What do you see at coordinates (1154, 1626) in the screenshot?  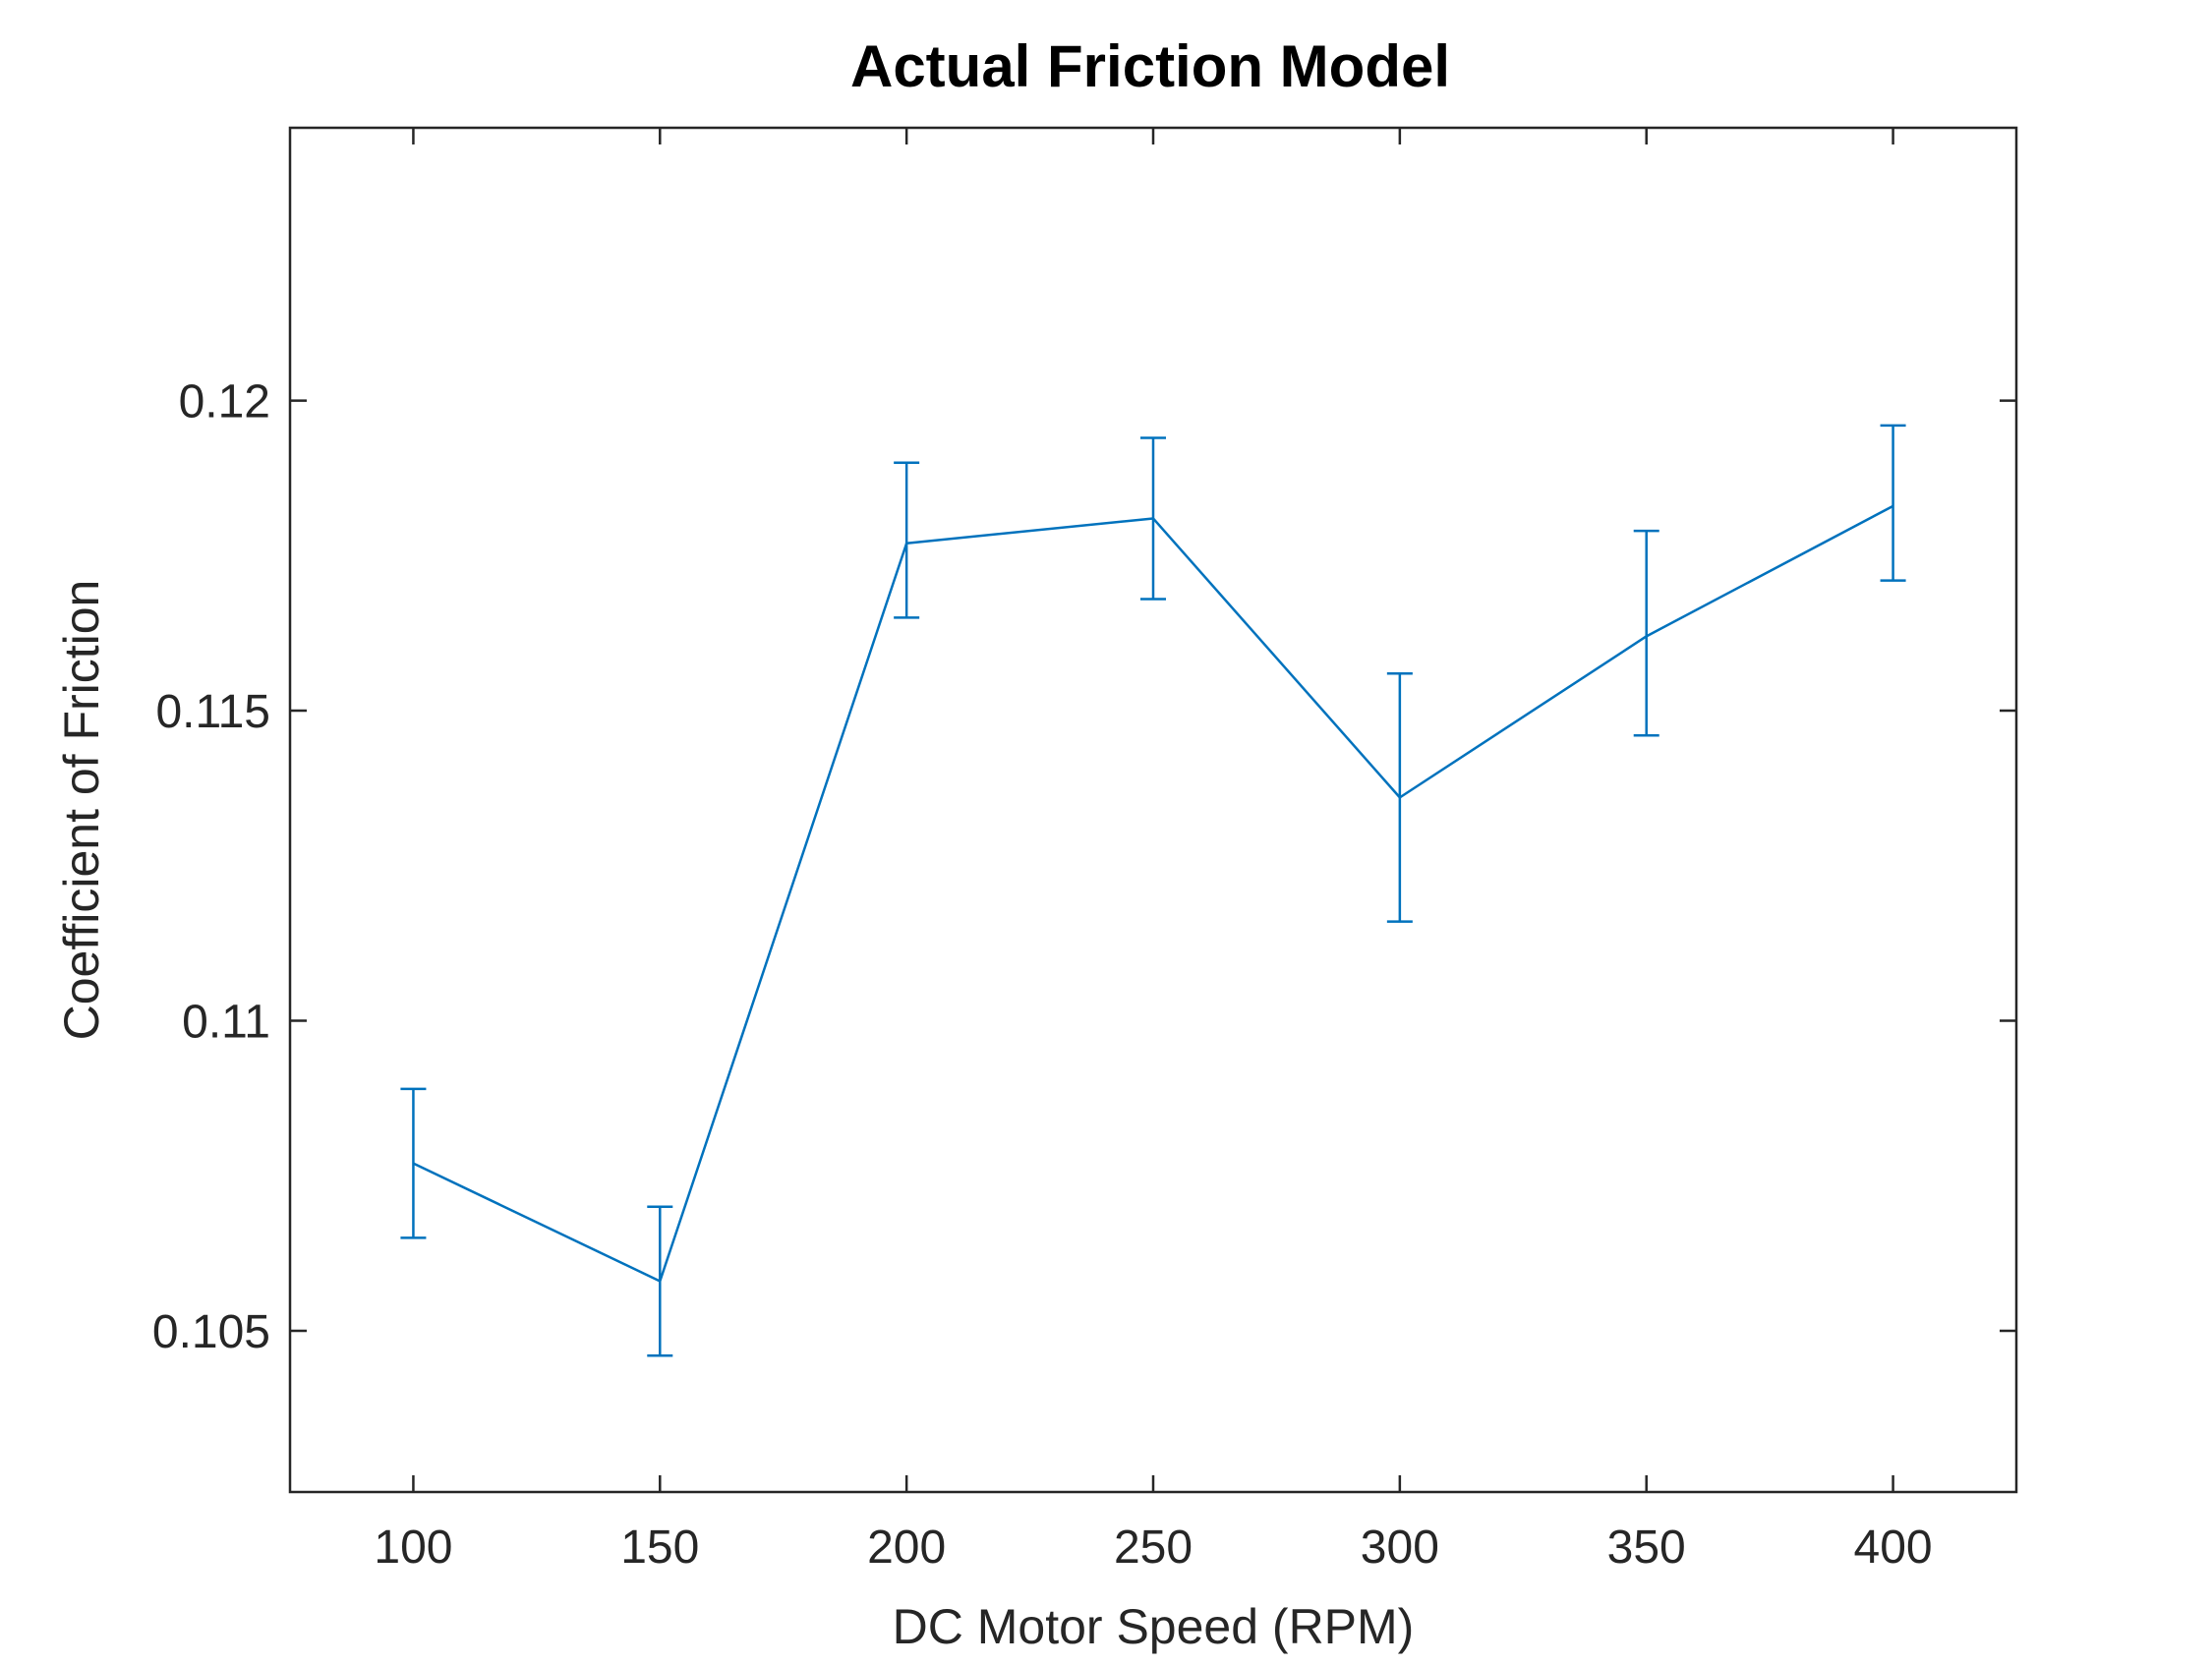 I see `x-axis-label: DC Motor Speed (RPM)` at bounding box center [1154, 1626].